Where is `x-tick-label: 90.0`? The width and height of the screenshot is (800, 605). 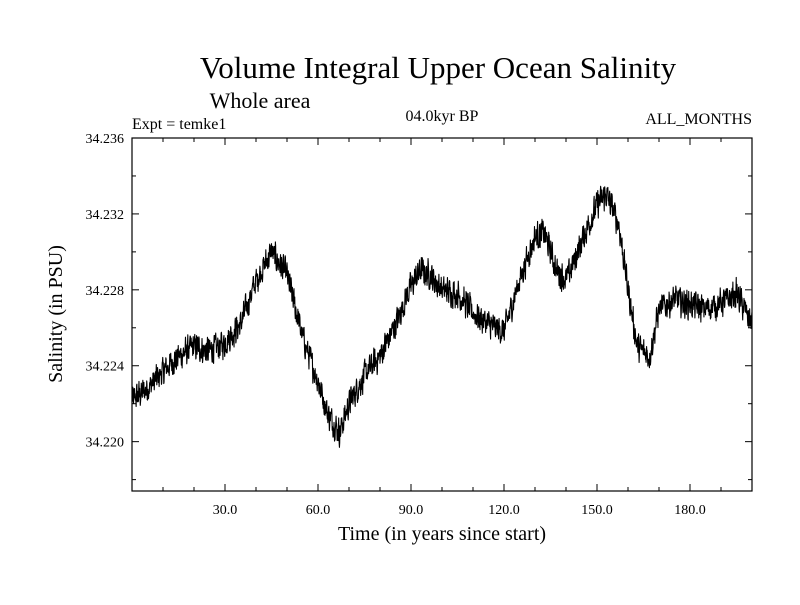 x-tick-label: 90.0 is located at coordinates (411, 510).